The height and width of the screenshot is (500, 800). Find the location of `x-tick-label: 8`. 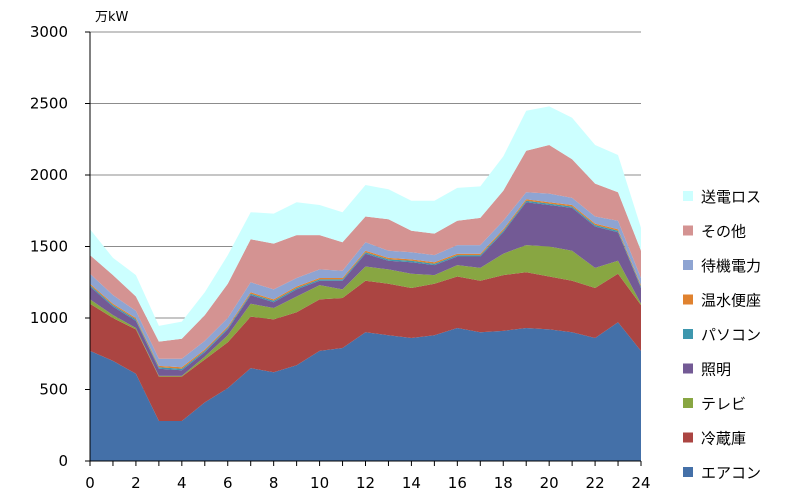

x-tick-label: 8 is located at coordinates (274, 483).